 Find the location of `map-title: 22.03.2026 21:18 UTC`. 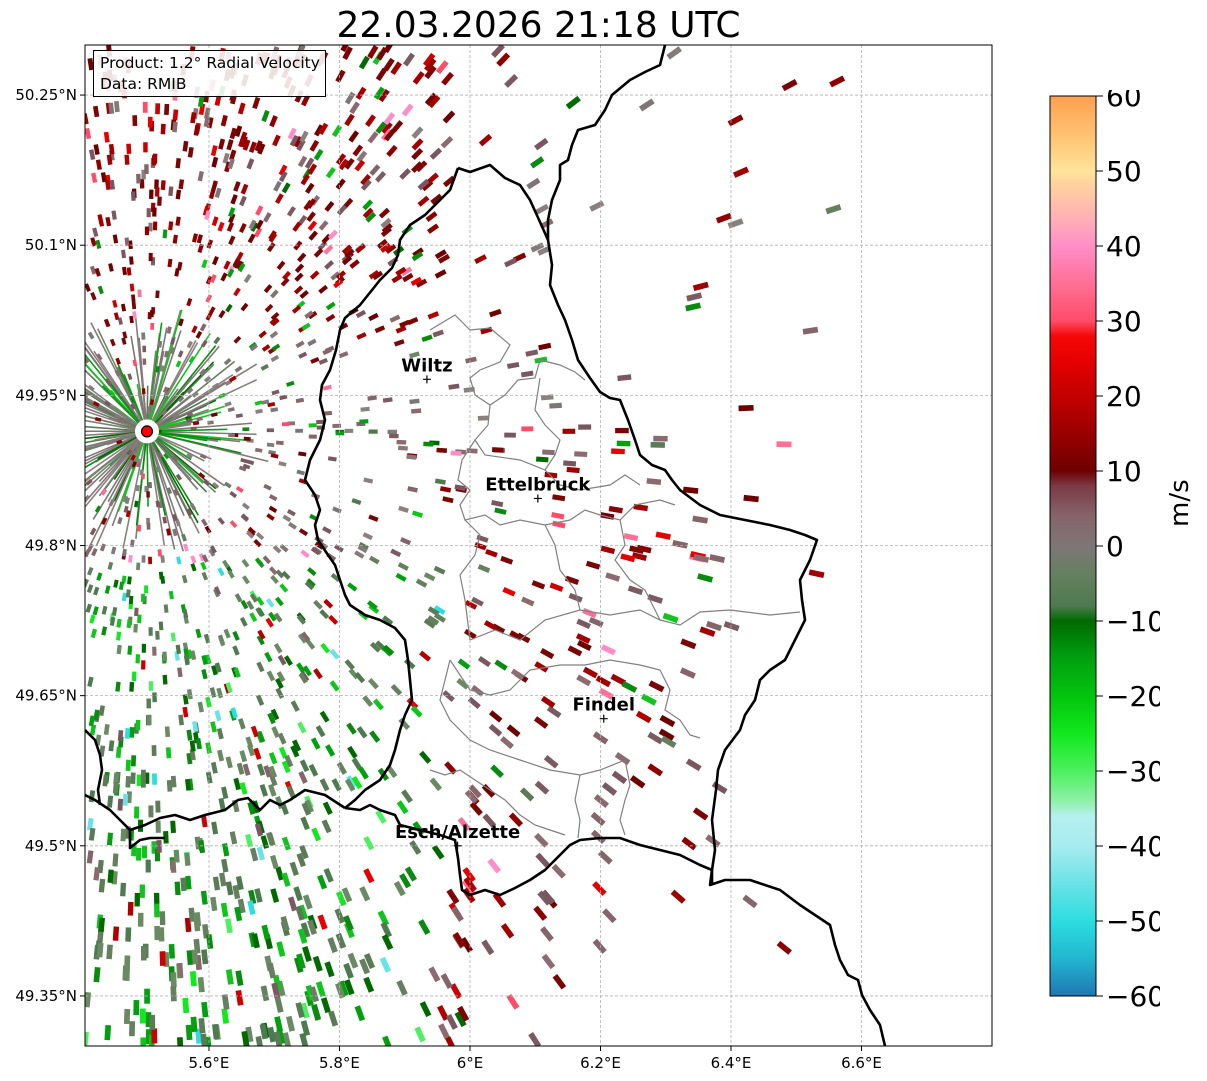

map-title: 22.03.2026 21:18 UTC is located at coordinates (538, 25).